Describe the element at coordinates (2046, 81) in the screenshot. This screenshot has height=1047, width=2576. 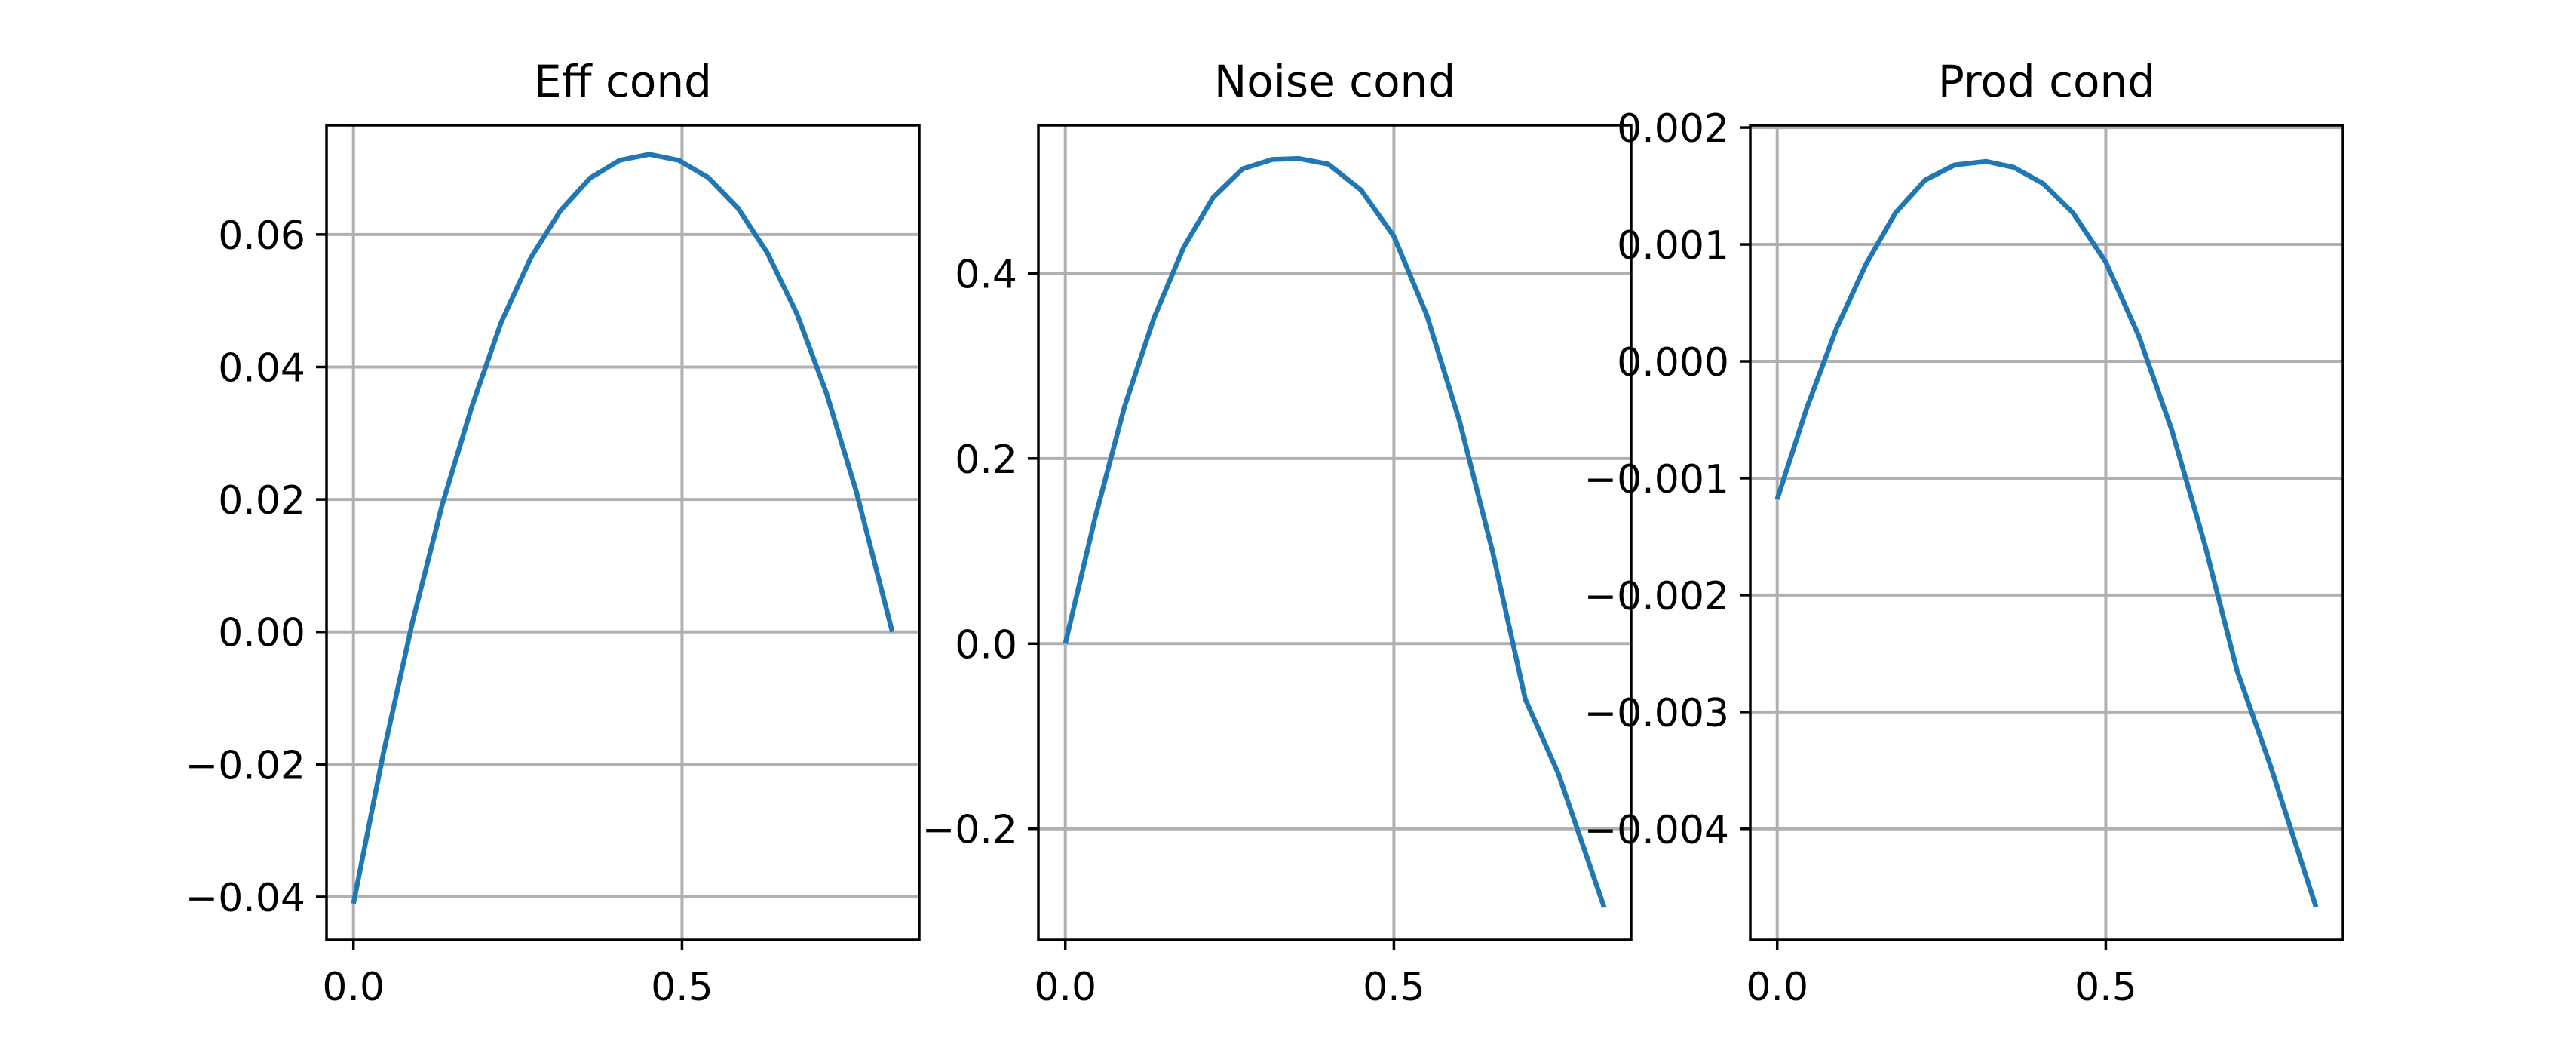
I see `chart-title: Prod cond` at that location.